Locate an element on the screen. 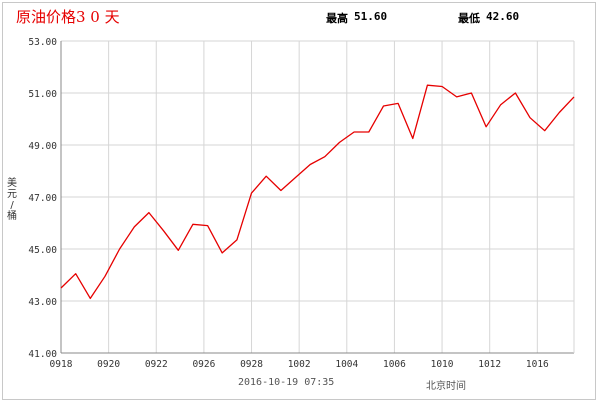 The image size is (600, 404). timezone-label: 北京时间 is located at coordinates (446, 386).